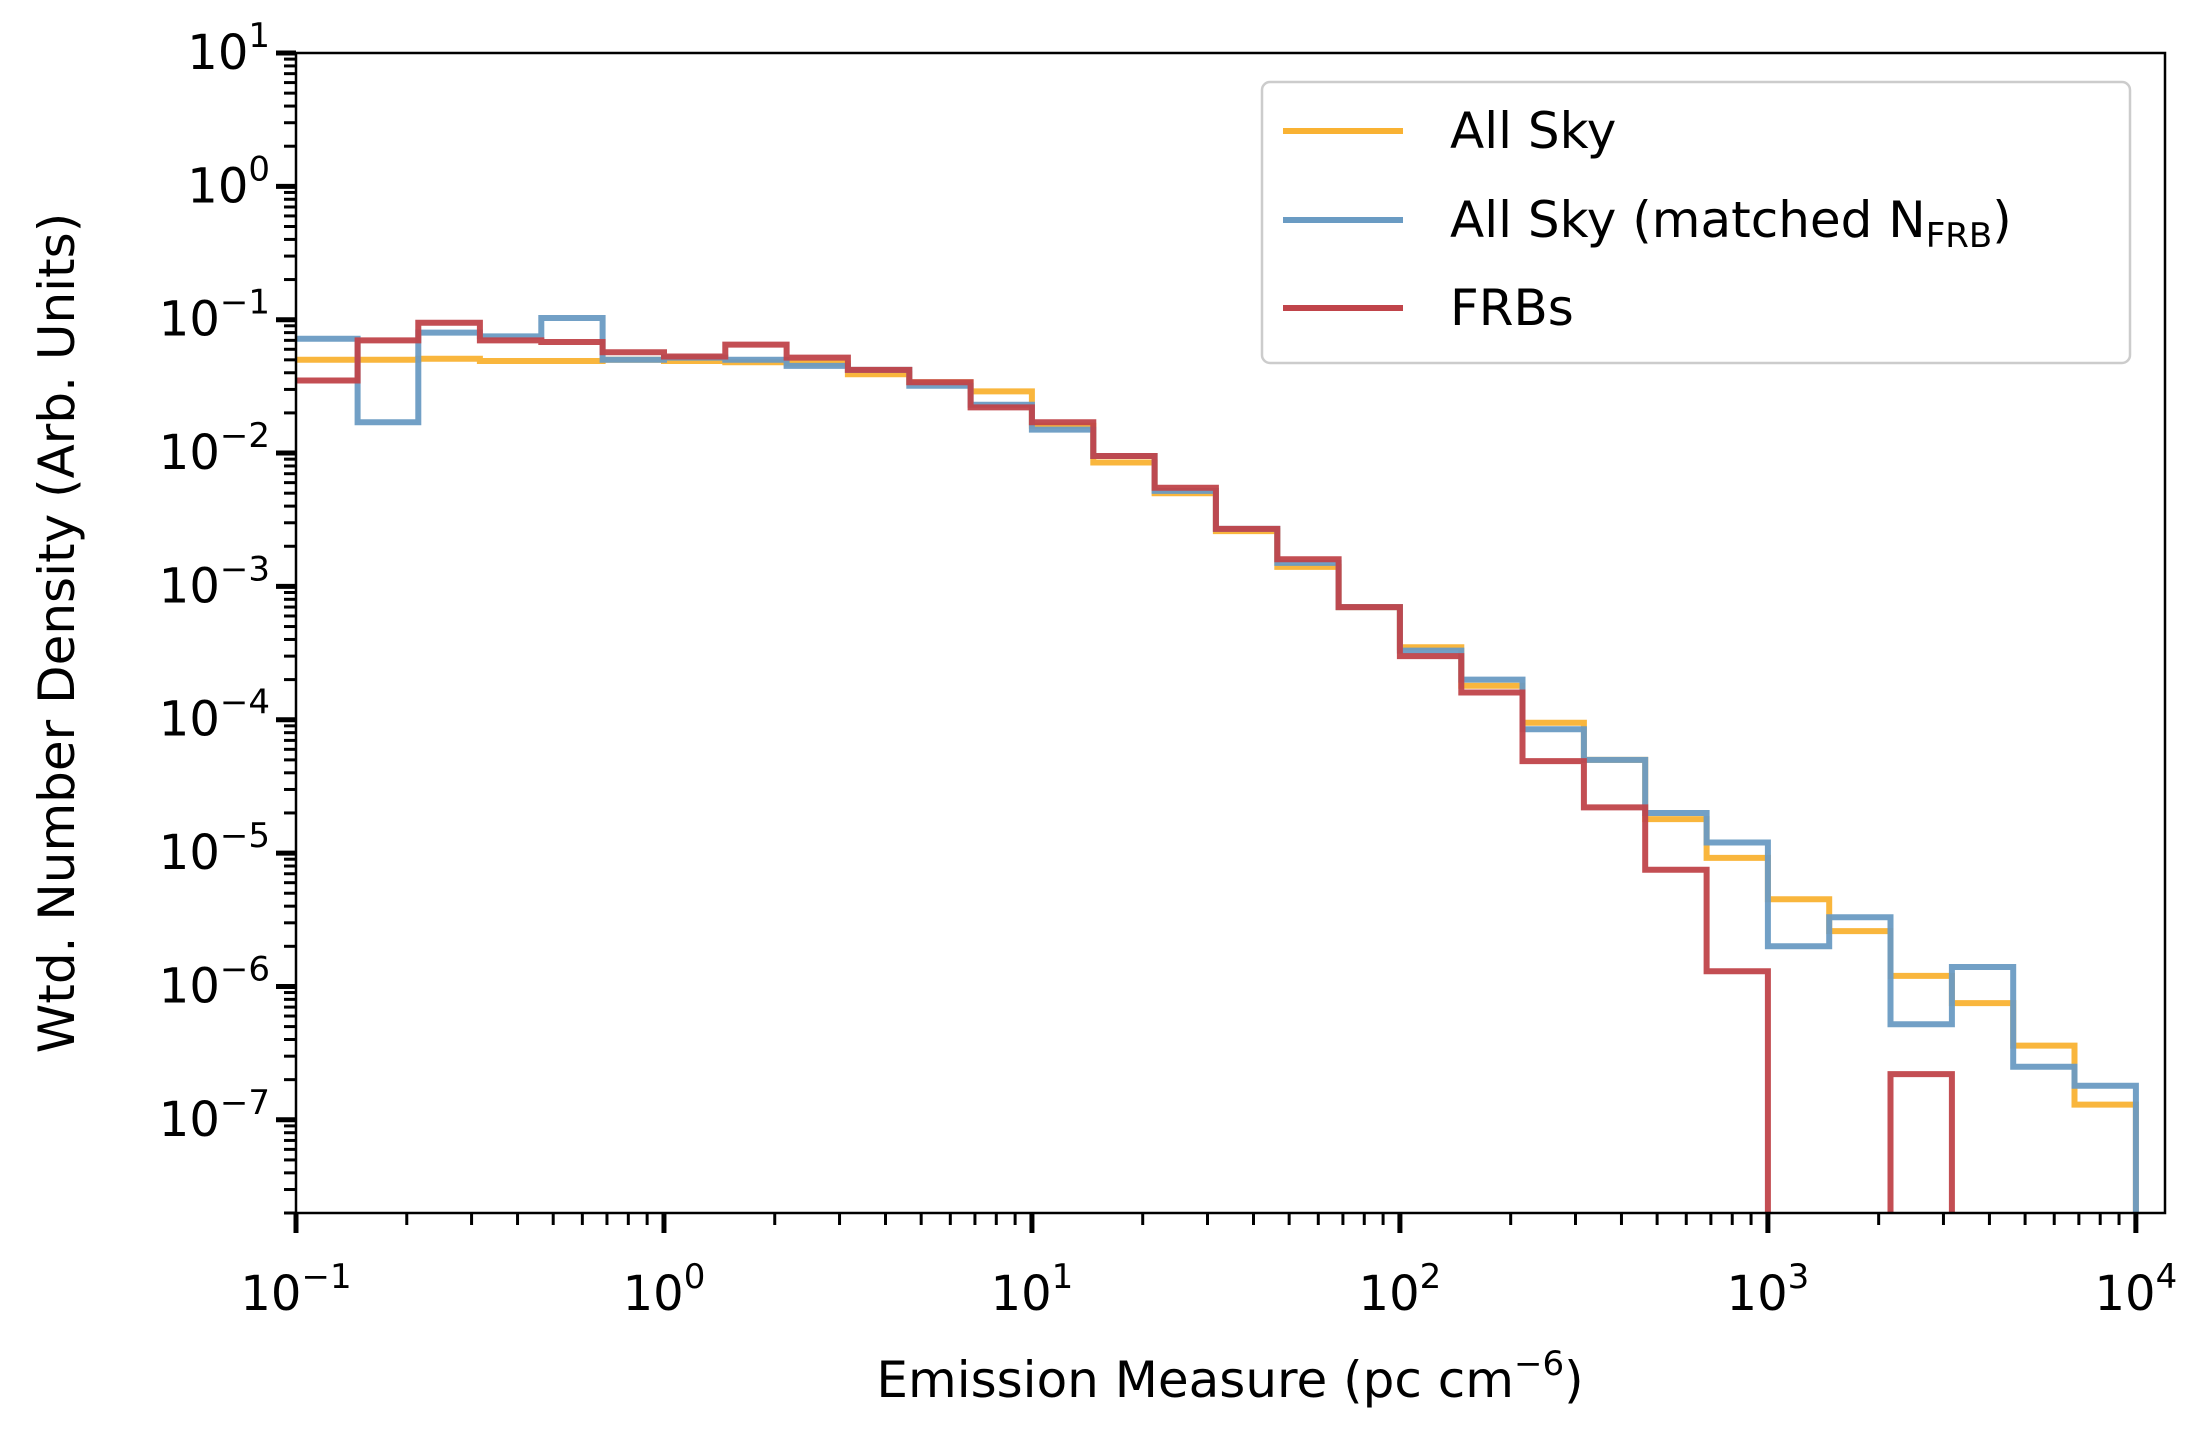  Describe the element at coordinates (214, 315) in the screenshot. I see `y-tick-label: 10⁻¹` at that location.